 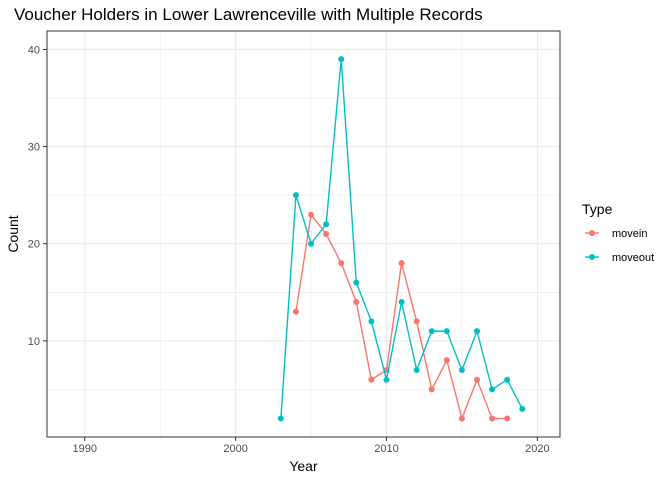 I want to click on x-axis: 1990 2000 2010 2020, so click(x=311, y=446).